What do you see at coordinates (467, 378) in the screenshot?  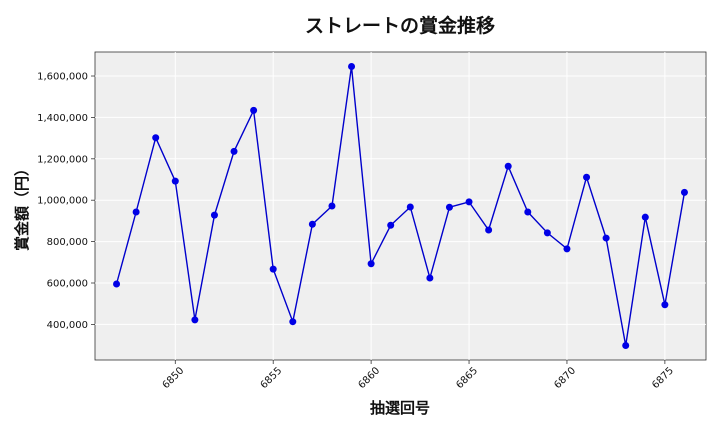 I see `x-tick-label: 6865` at bounding box center [467, 378].